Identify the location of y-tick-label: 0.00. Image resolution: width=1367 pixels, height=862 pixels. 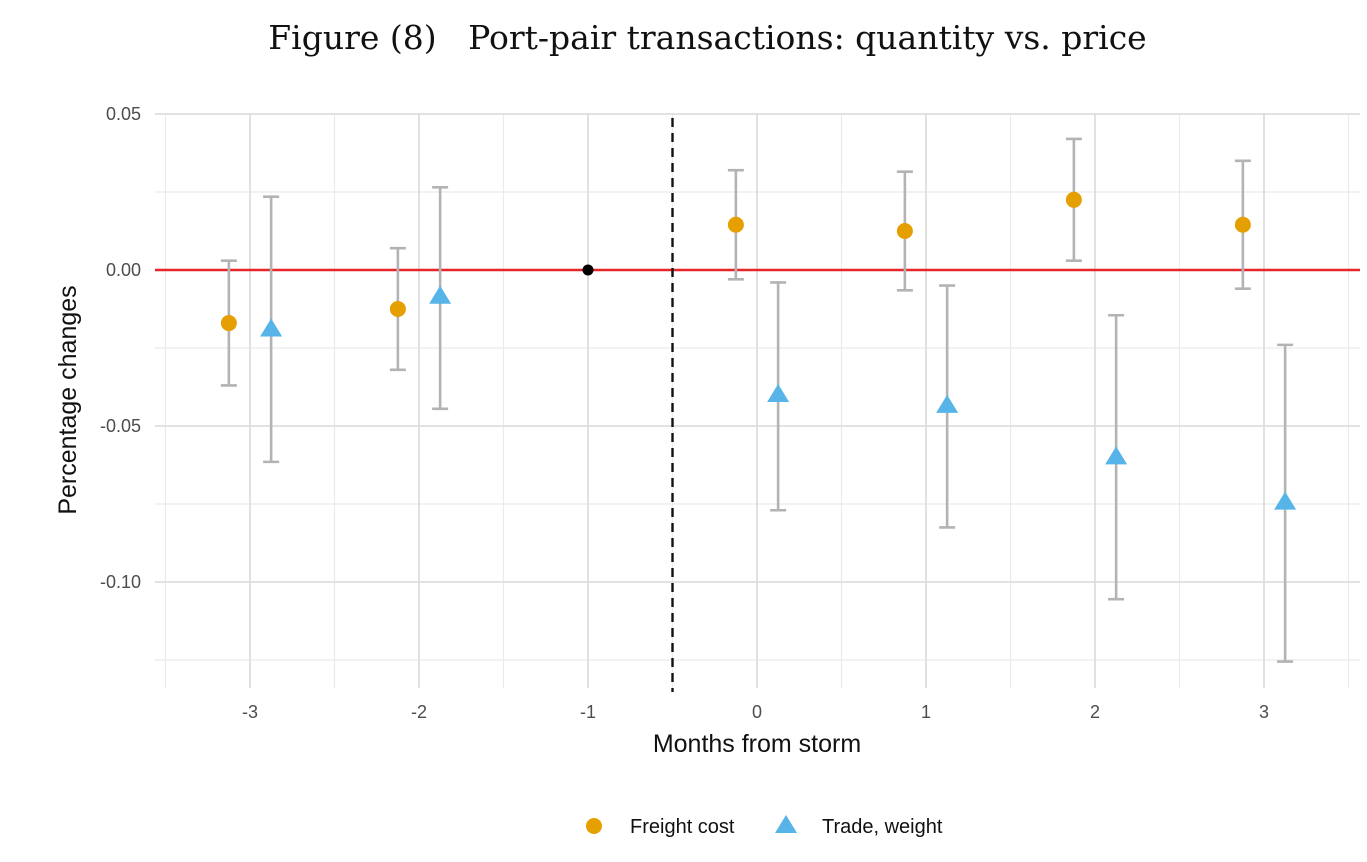
(123, 270).